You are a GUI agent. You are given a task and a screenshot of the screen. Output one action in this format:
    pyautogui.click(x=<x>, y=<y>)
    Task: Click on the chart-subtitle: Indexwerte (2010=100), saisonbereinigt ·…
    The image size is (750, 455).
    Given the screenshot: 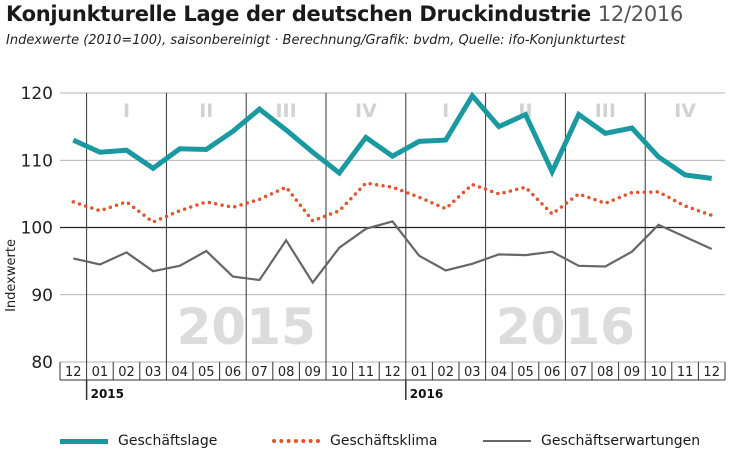 What is the action you would take?
    pyautogui.click(x=316, y=40)
    